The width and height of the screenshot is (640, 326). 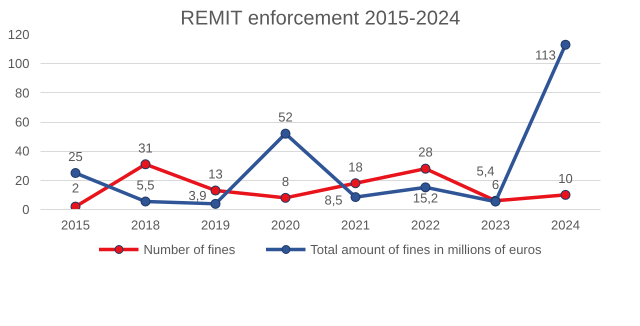 I want to click on data-label: 25, so click(x=75, y=156).